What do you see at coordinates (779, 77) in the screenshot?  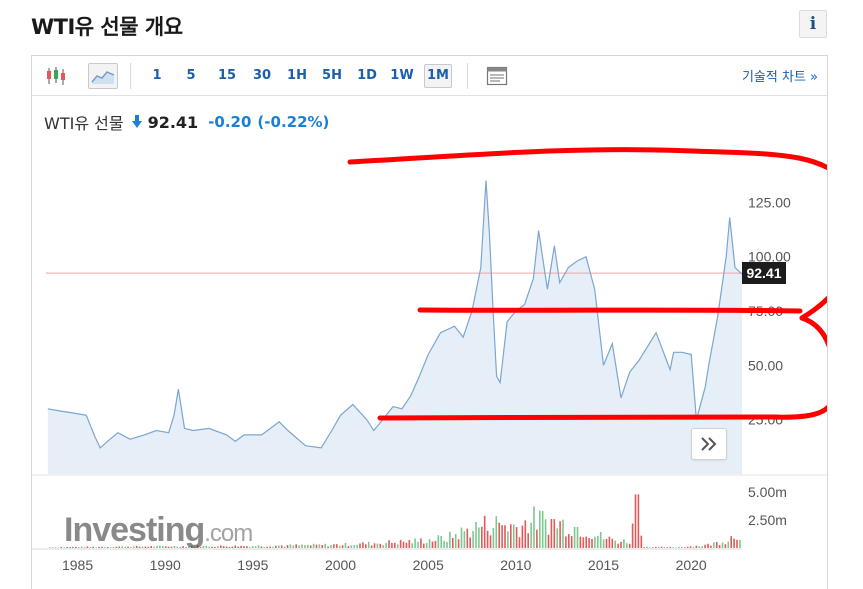 I see `technical-chart-link: 기술적 차트 »` at bounding box center [779, 77].